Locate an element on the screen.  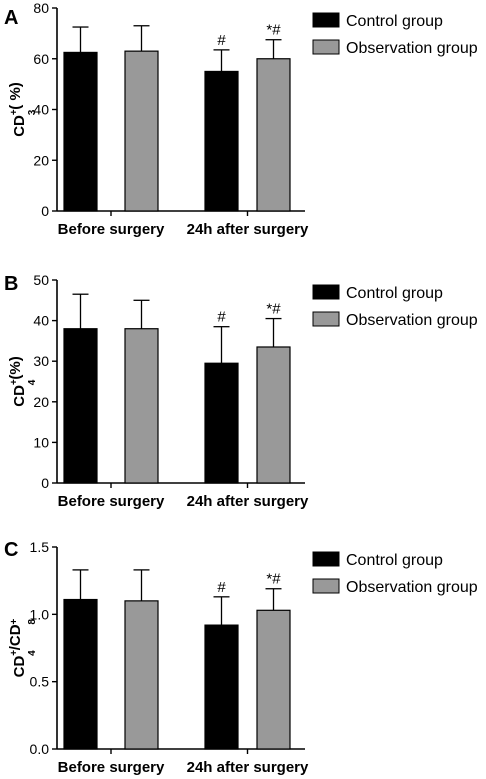
y-axis-label: CD+ 3( %) is located at coordinates (22, 109).